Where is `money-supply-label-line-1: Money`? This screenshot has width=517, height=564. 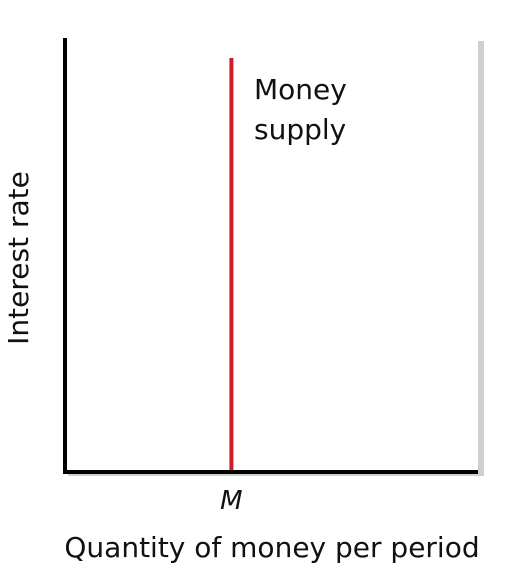
money-supply-label-line-1: Money is located at coordinates (300, 89).